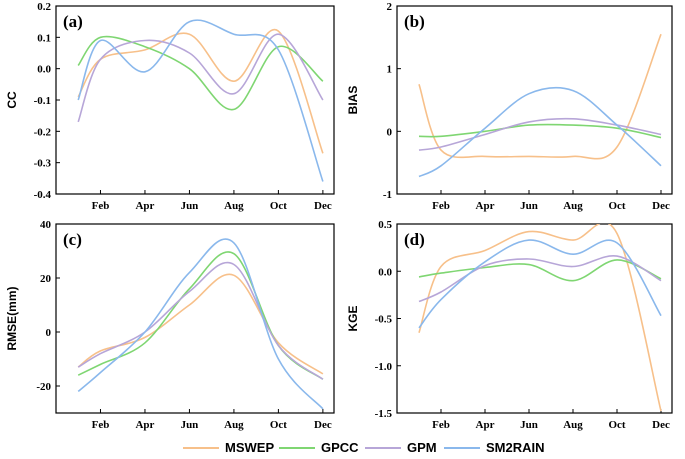 The height and width of the screenshot is (459, 685). I want to click on y-axis-label: BIAS, so click(353, 100).